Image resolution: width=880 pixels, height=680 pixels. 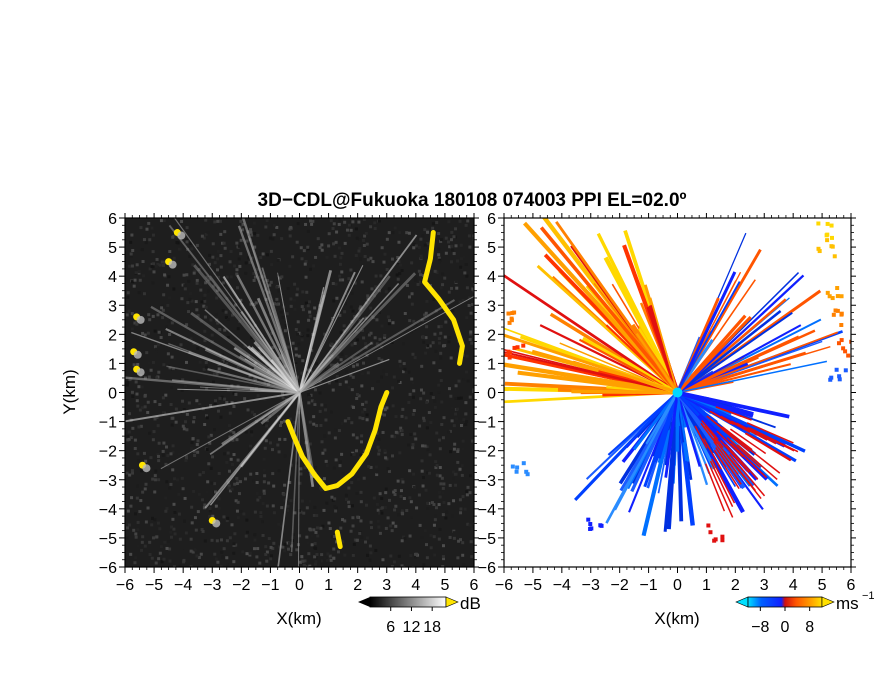 What do you see at coordinates (628, 366) in the screenshot?
I see `velocity-beam-receding` at bounding box center [628, 366].